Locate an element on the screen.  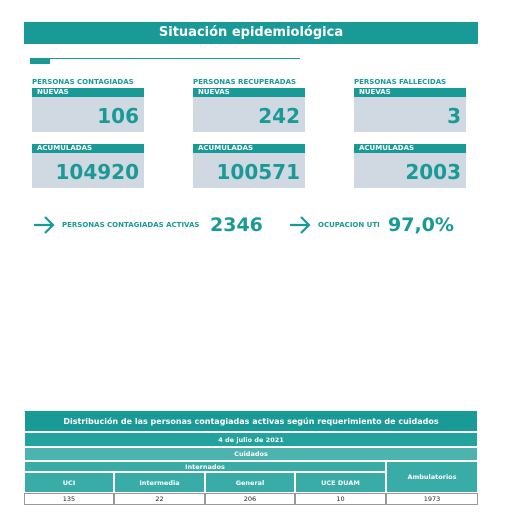
column-header: UCI is located at coordinates (69, 482).